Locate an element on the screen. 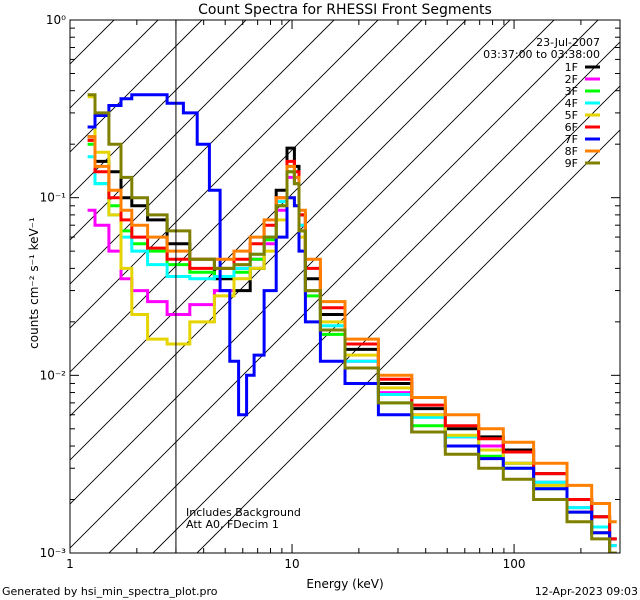 This screenshot has height=600, width=640. y-tick-label: 10⁻³ is located at coordinates (53, 553).